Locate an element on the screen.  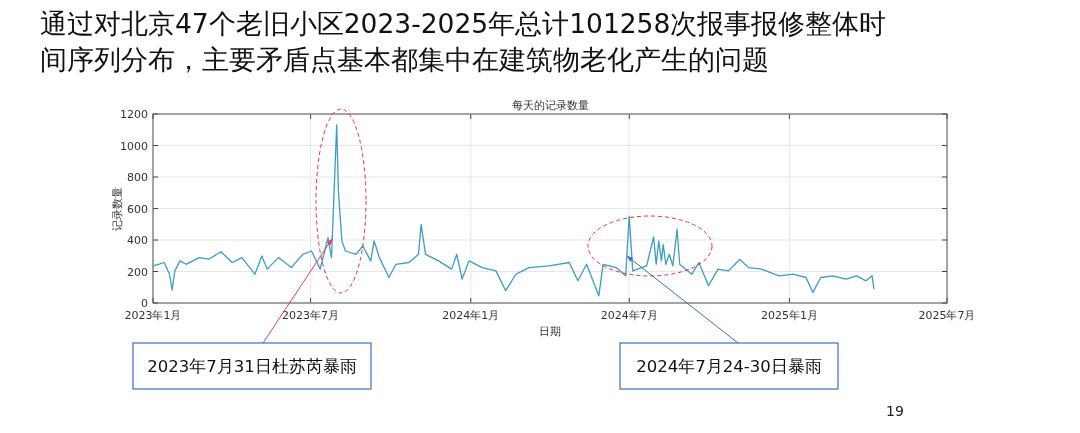
y-tick-label: 1000 is located at coordinates (134, 146).